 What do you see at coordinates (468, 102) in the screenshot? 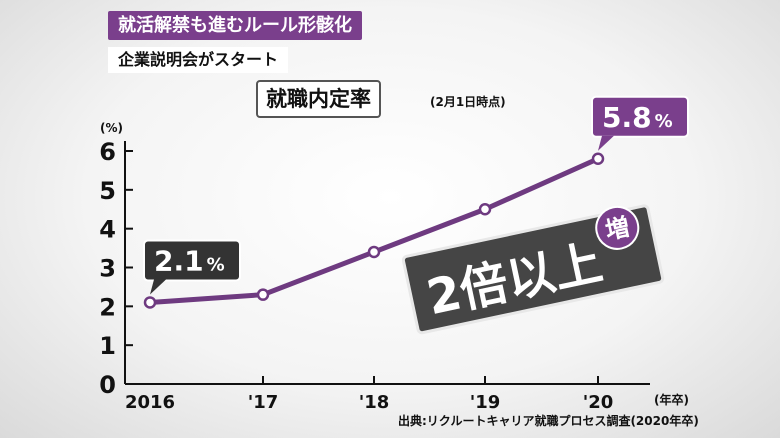
I see `chart-subtitle: (2月1日時点)` at bounding box center [468, 102].